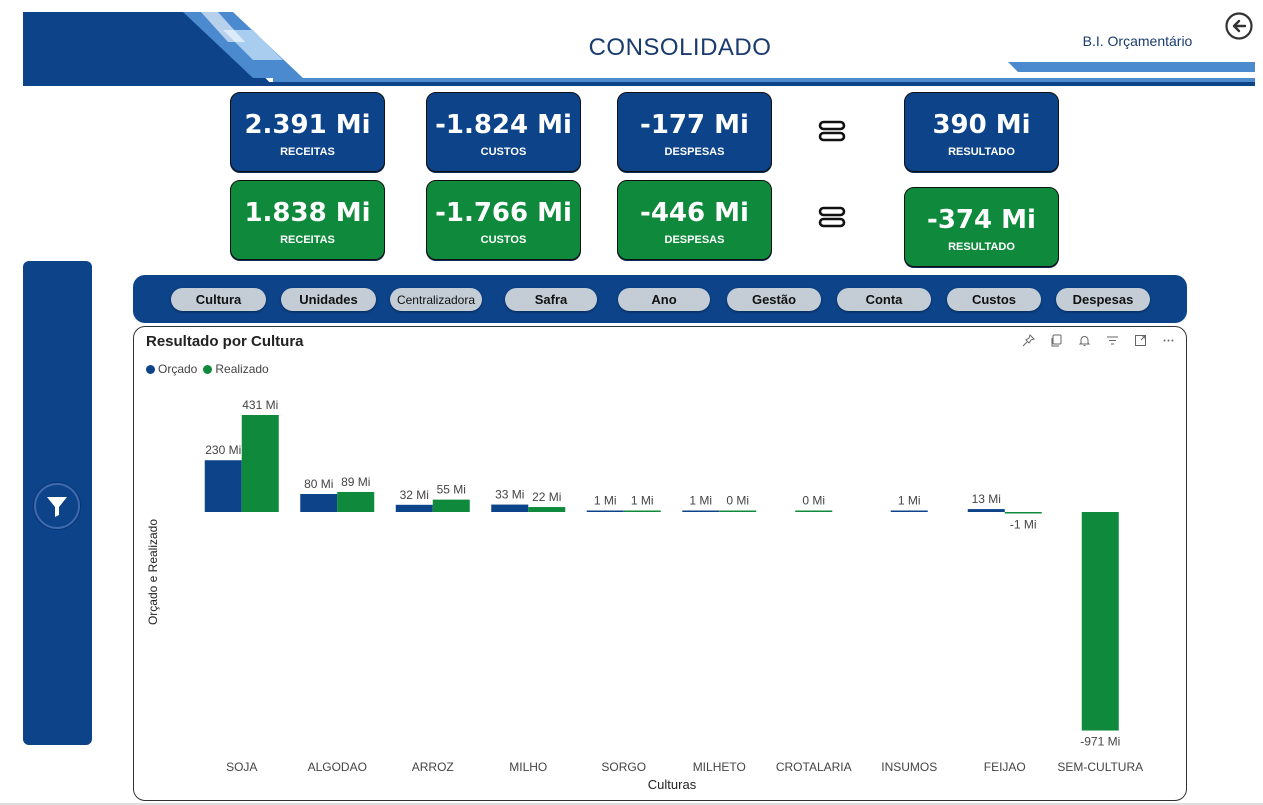 Image resolution: width=1263 pixels, height=805 pixels. What do you see at coordinates (225, 341) in the screenshot?
I see `chart-title: Resultado por Cultura` at bounding box center [225, 341].